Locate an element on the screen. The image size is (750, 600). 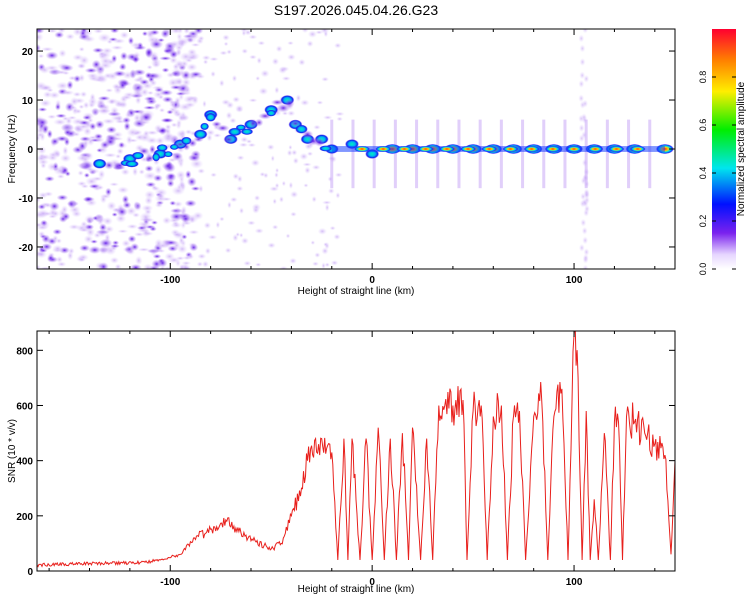
y-tick-label: 600 is located at coordinates (24, 406).